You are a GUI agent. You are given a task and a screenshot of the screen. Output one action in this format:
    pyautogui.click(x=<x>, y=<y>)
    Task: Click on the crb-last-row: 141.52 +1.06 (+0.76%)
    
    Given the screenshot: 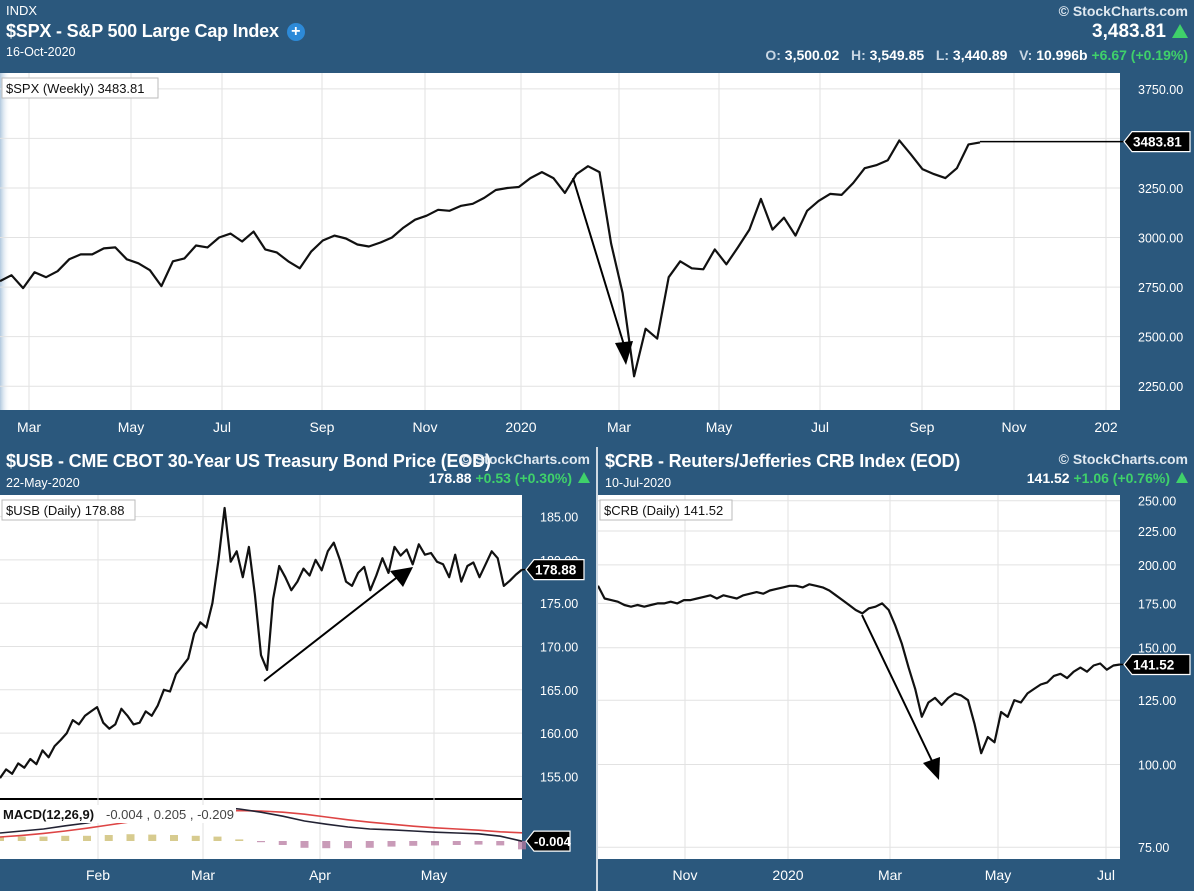 What is the action you would take?
    pyautogui.click(x=1107, y=478)
    